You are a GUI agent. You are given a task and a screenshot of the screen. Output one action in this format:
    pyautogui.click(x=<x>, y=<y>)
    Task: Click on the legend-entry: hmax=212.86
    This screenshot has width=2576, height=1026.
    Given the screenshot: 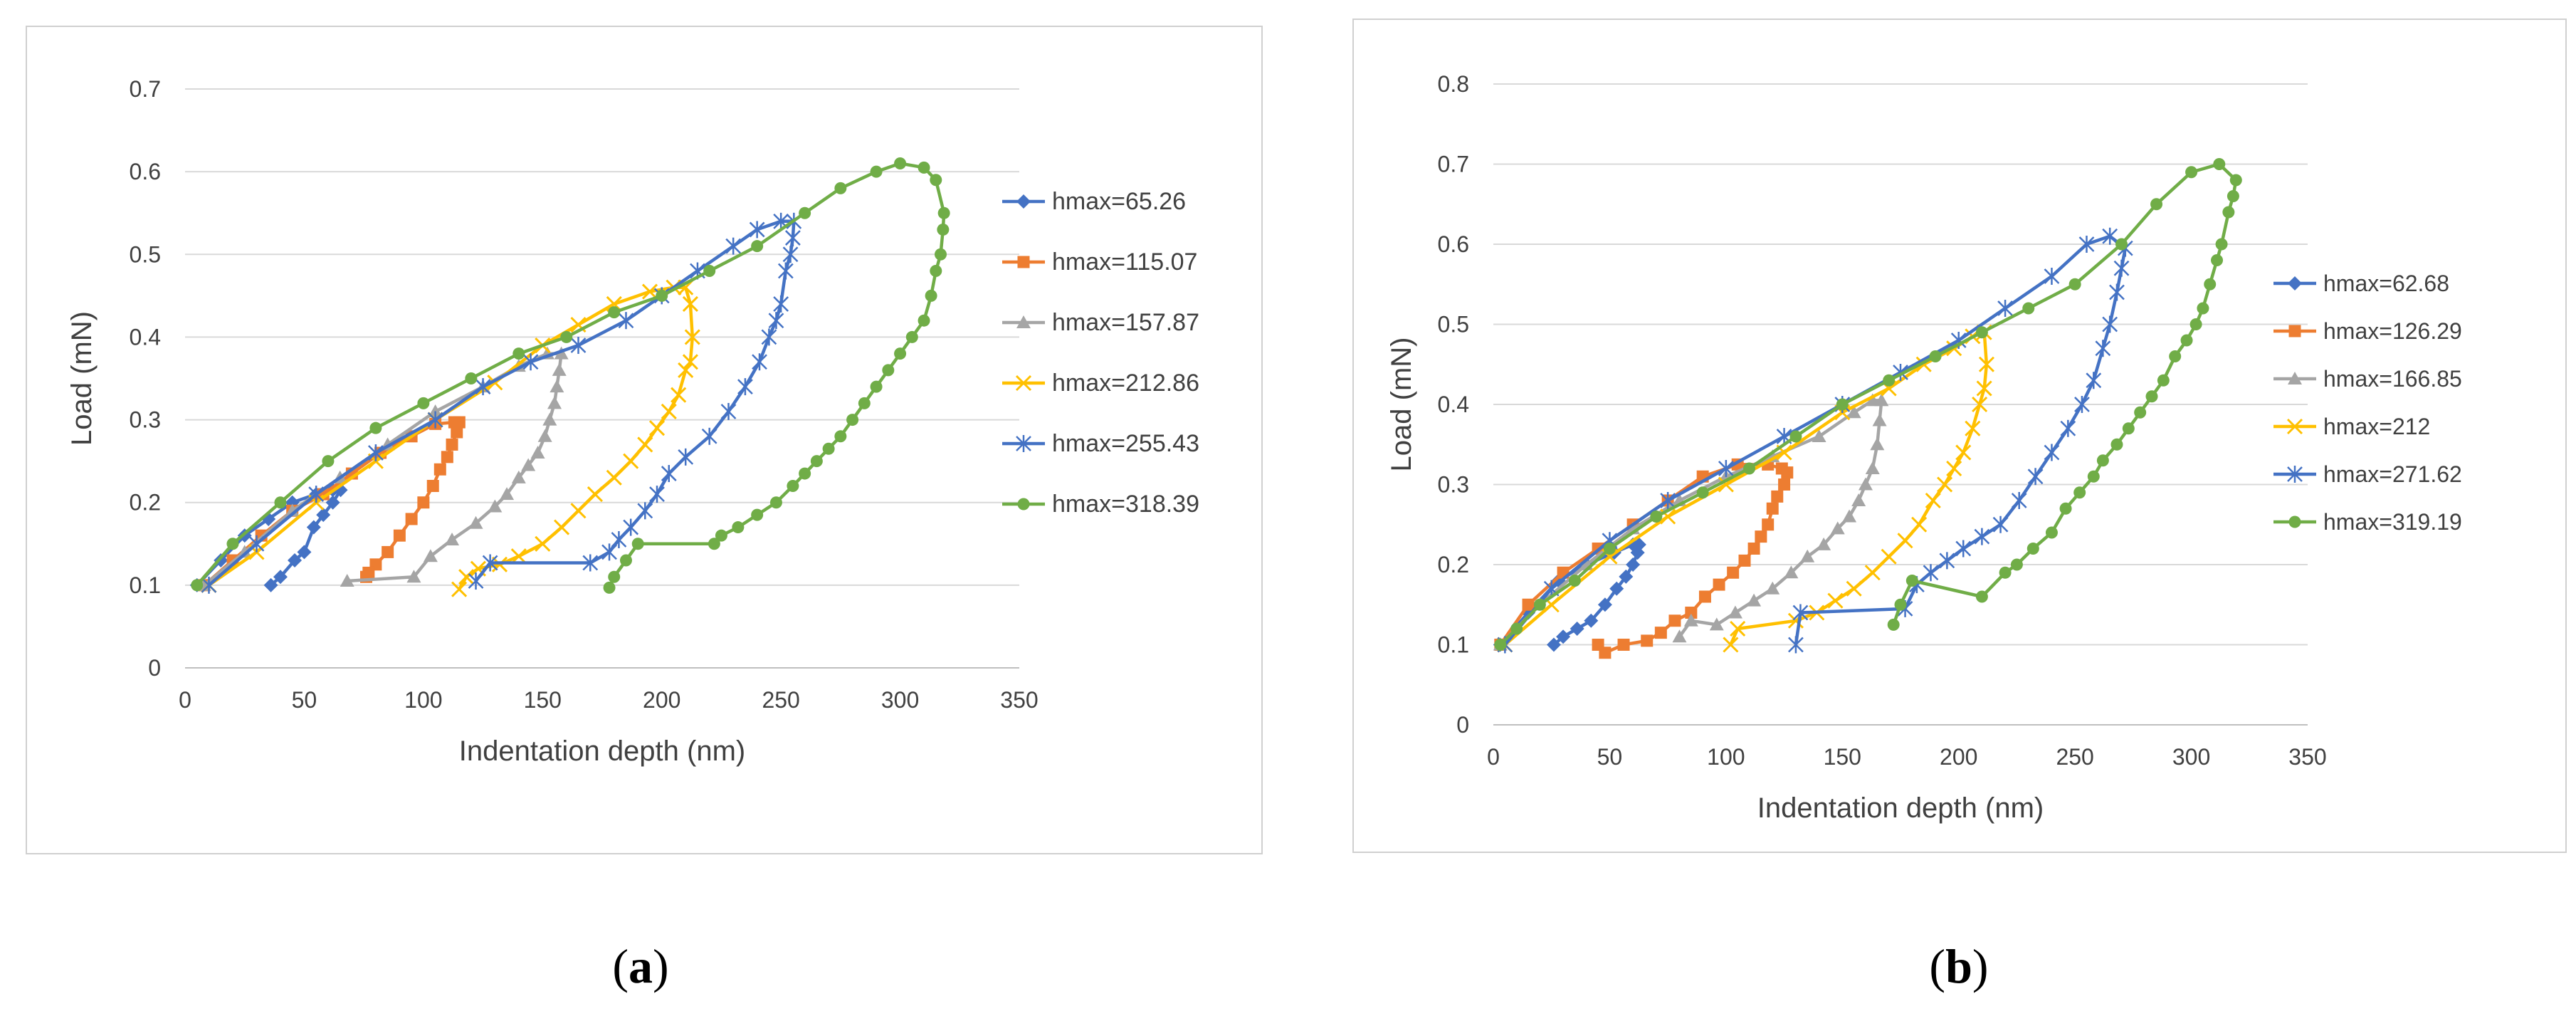 What is the action you would take?
    pyautogui.click(x=1100, y=383)
    